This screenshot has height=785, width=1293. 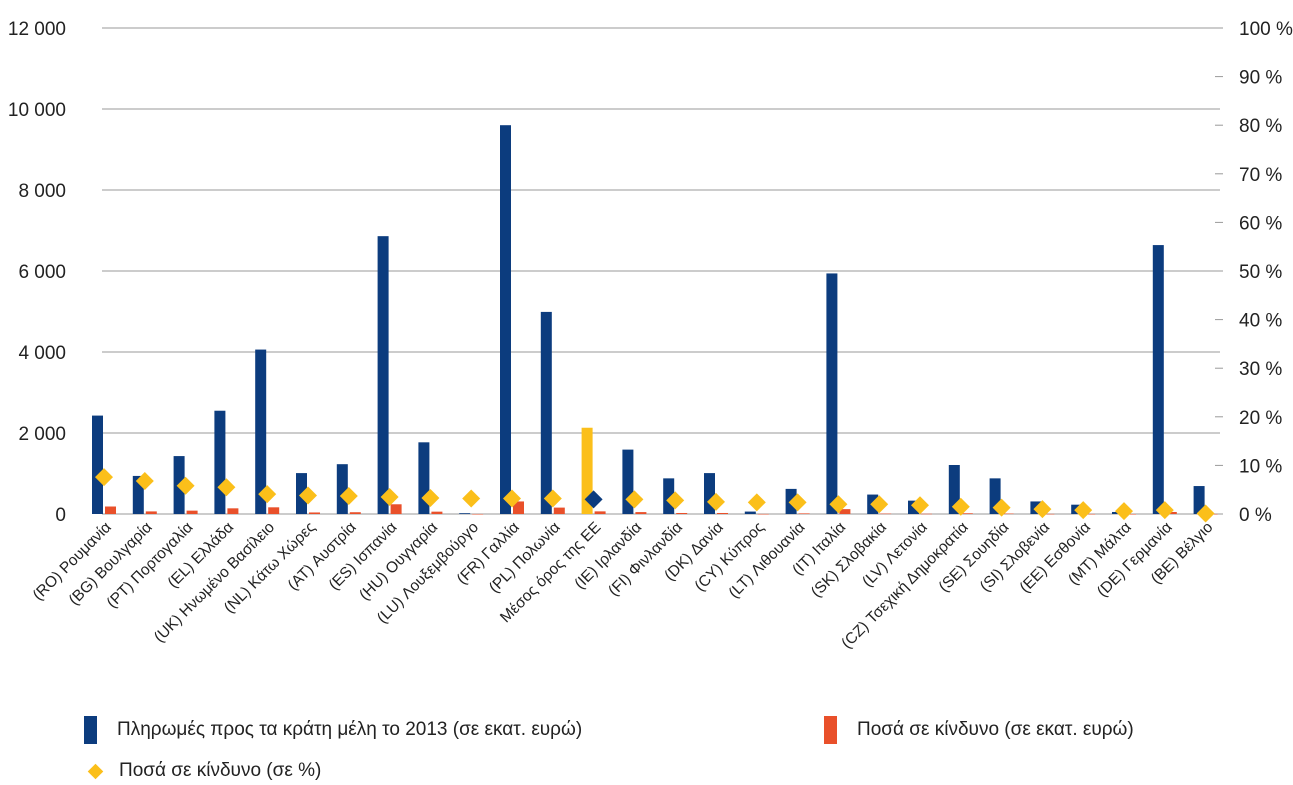 I want to click on right-axis-tick-label: 80 %, so click(x=1260, y=126).